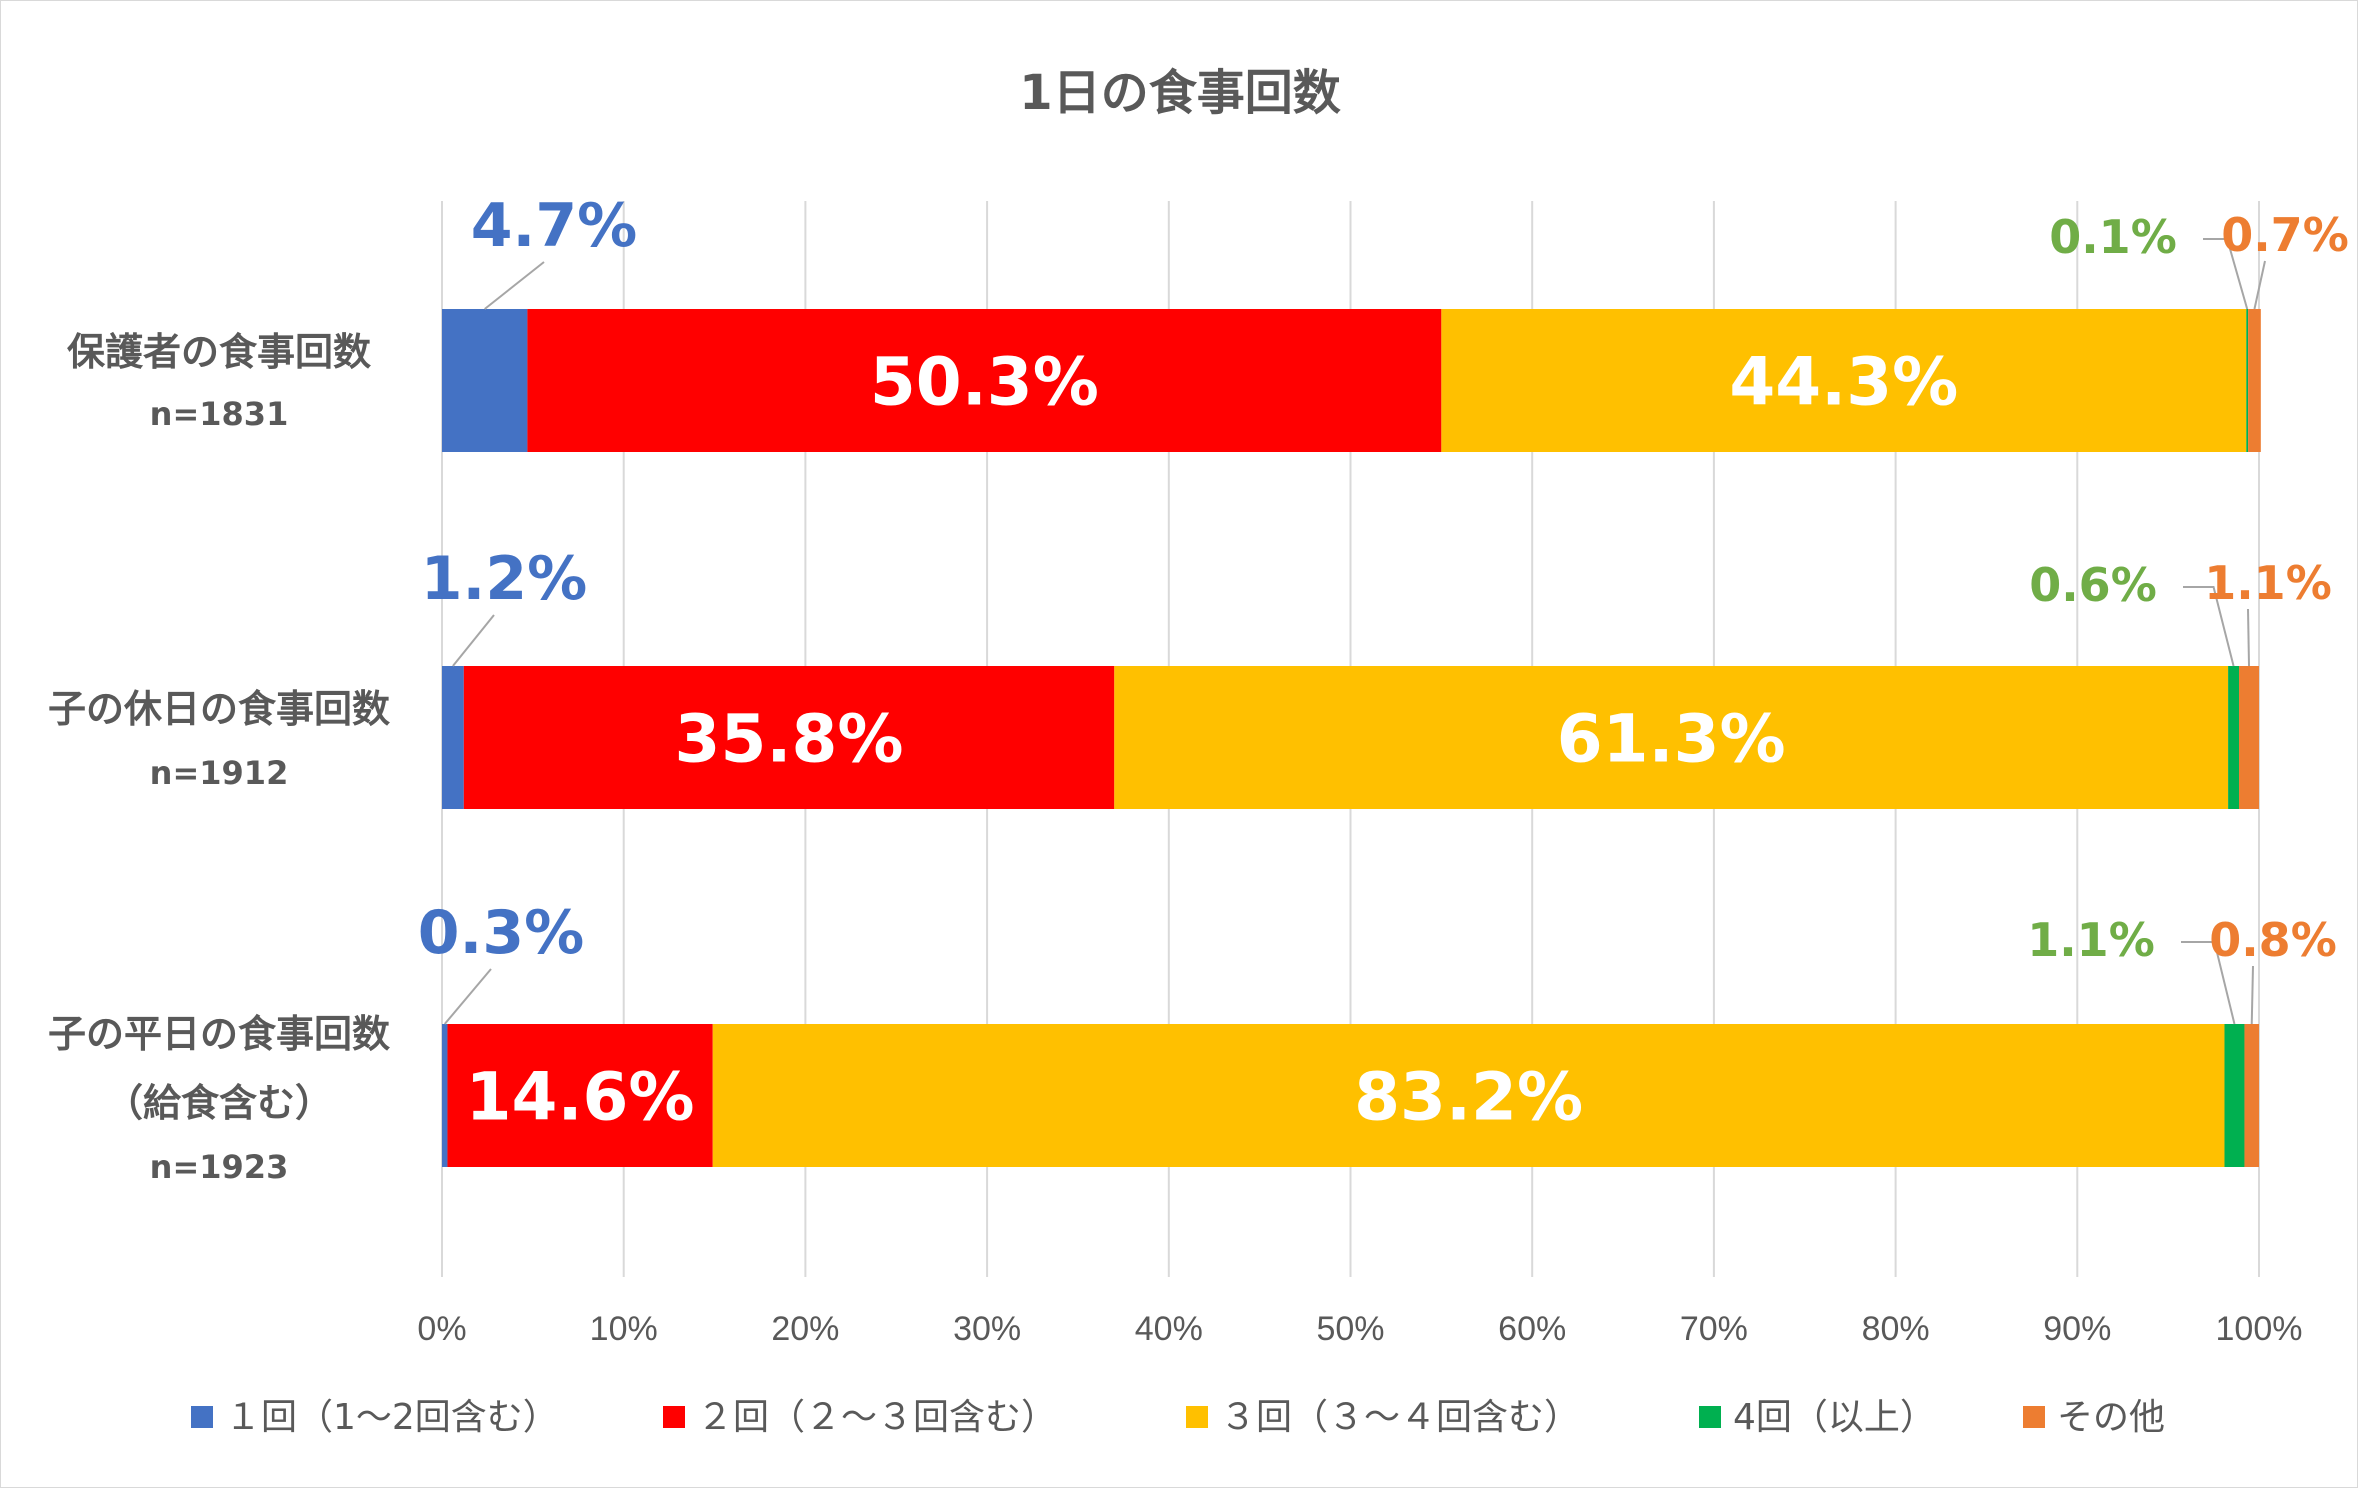 This screenshot has width=2358, height=1489. I want to click on x-tick-label: 30%, so click(987, 1329).